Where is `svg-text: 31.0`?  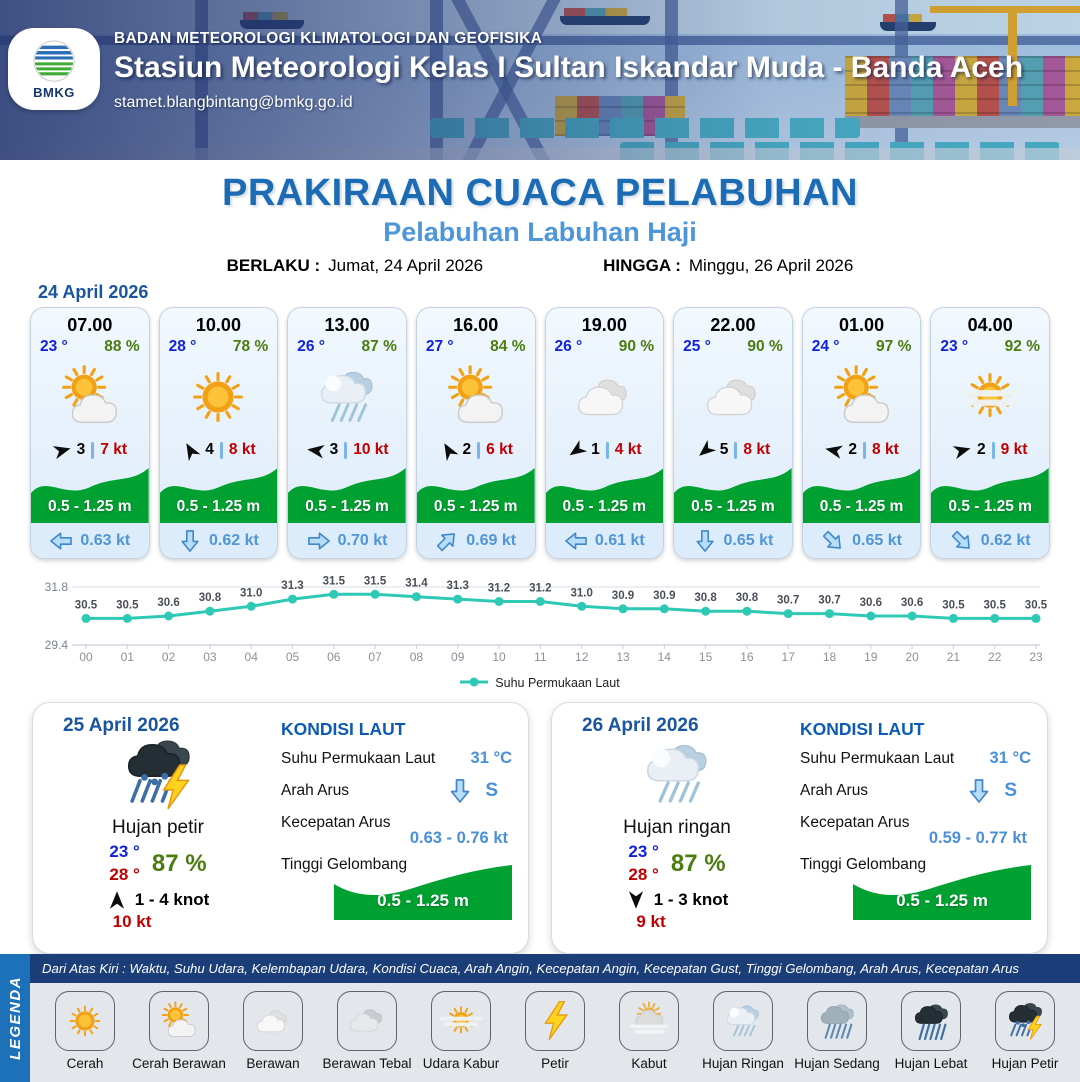
svg-text: 31.0 is located at coordinates (582, 593).